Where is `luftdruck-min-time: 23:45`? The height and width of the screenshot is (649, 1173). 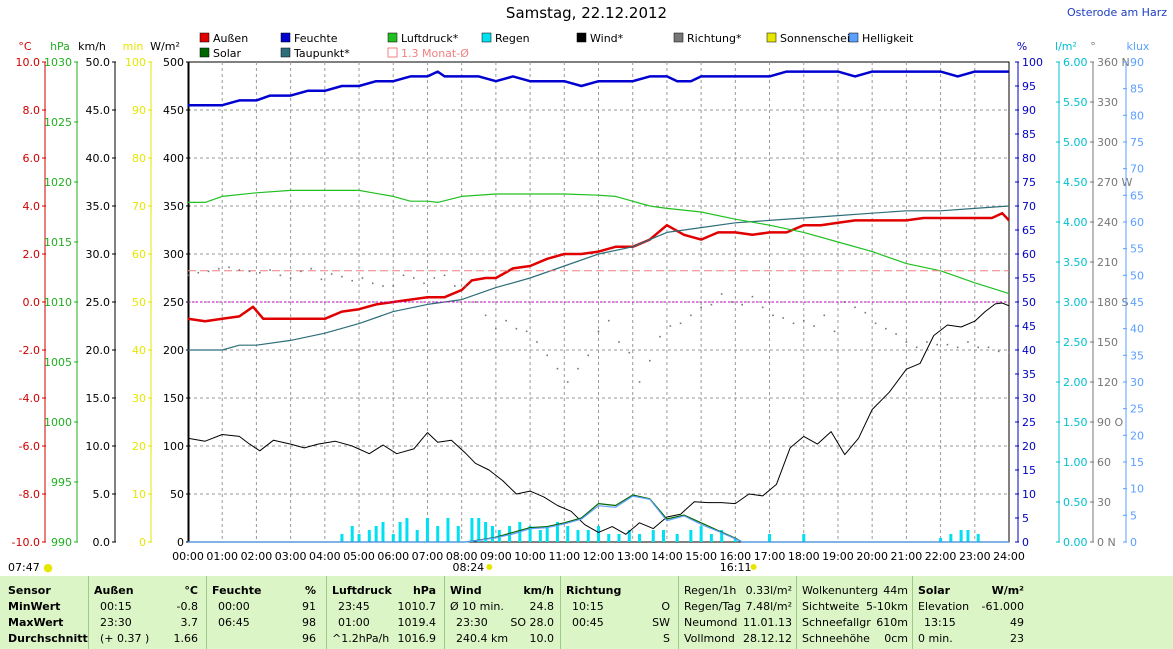
luftdruck-min-time: 23:45 is located at coordinates (354, 606).